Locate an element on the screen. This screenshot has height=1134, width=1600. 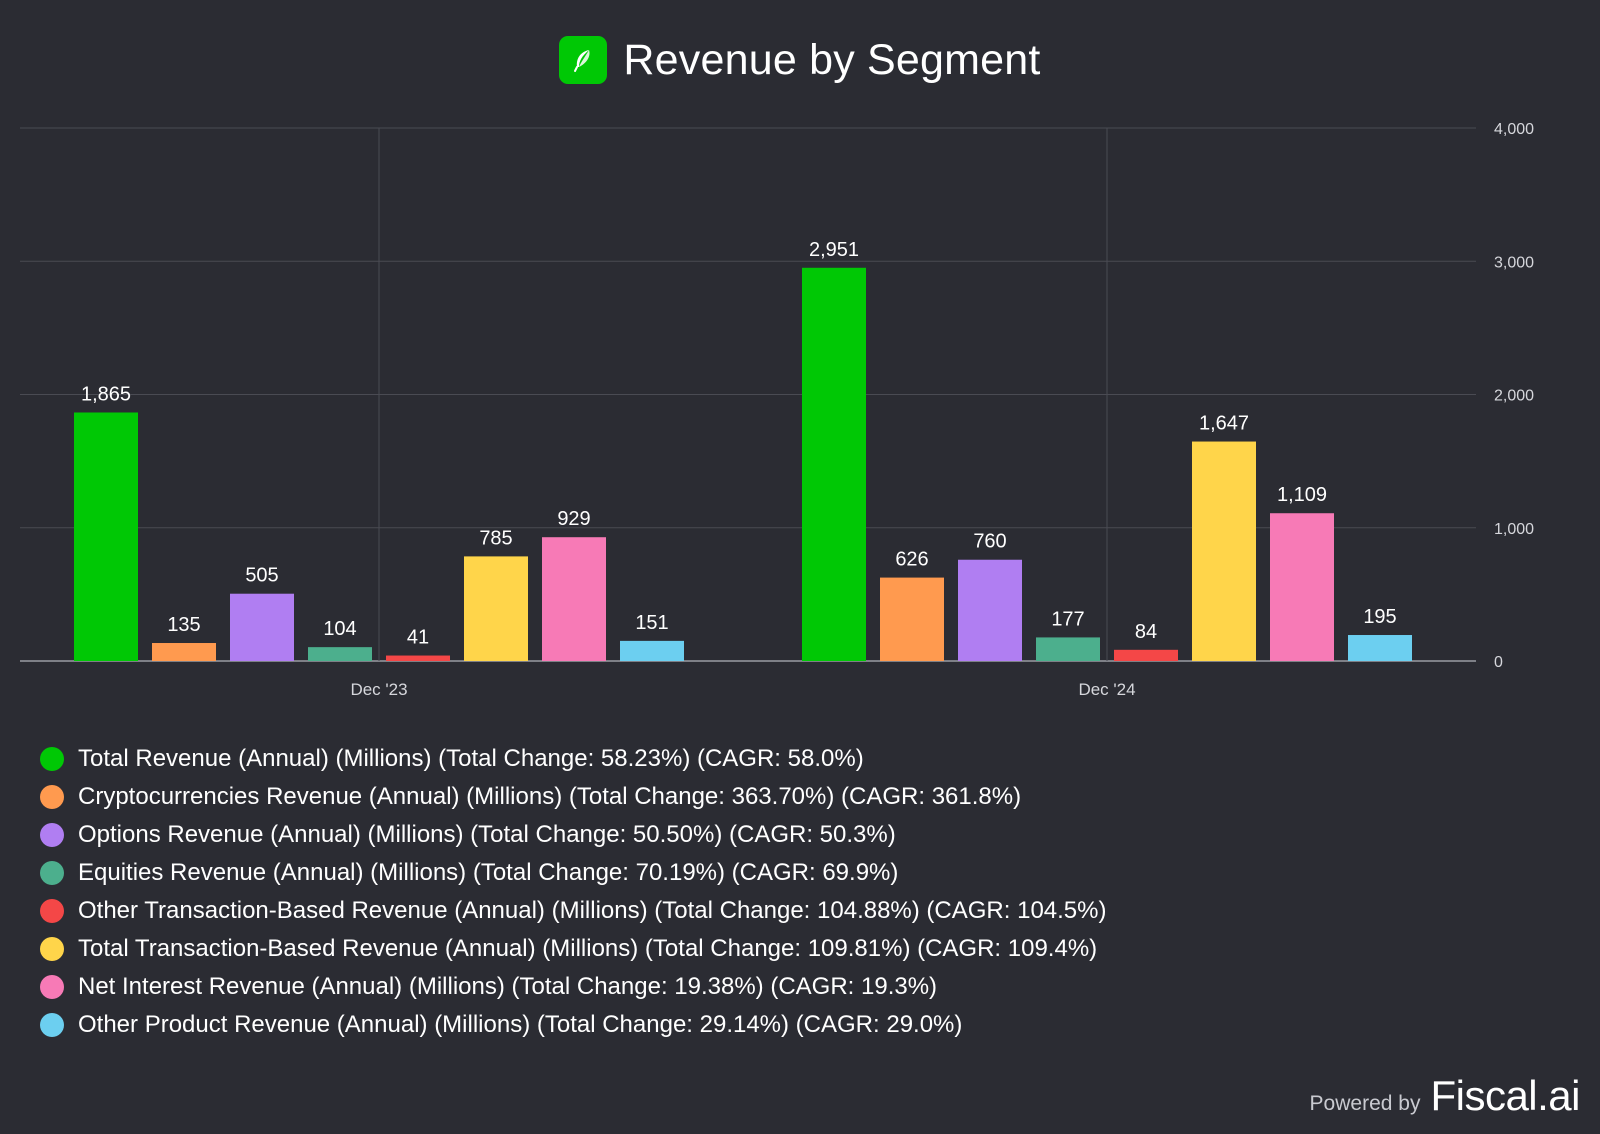
bar-data-label: 84 is located at coordinates (1146, 632).